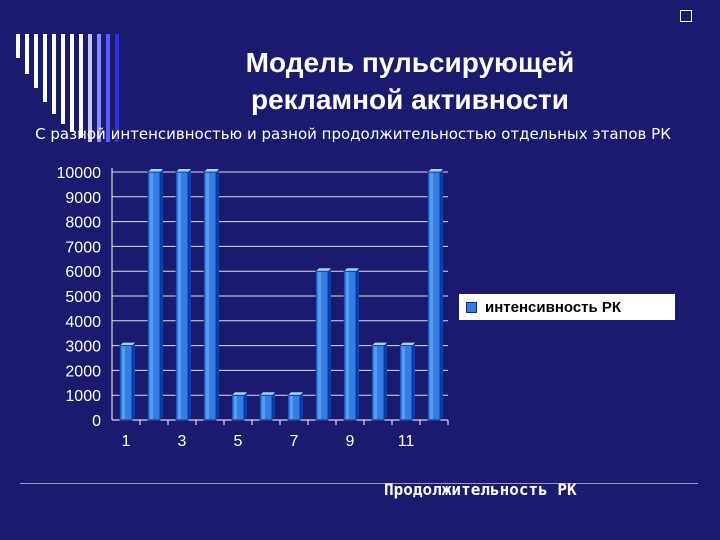 This screenshot has width=720, height=540. Describe the element at coordinates (410, 62) in the screenshot. I see `title-line-1: Модель пульсирующей` at that location.